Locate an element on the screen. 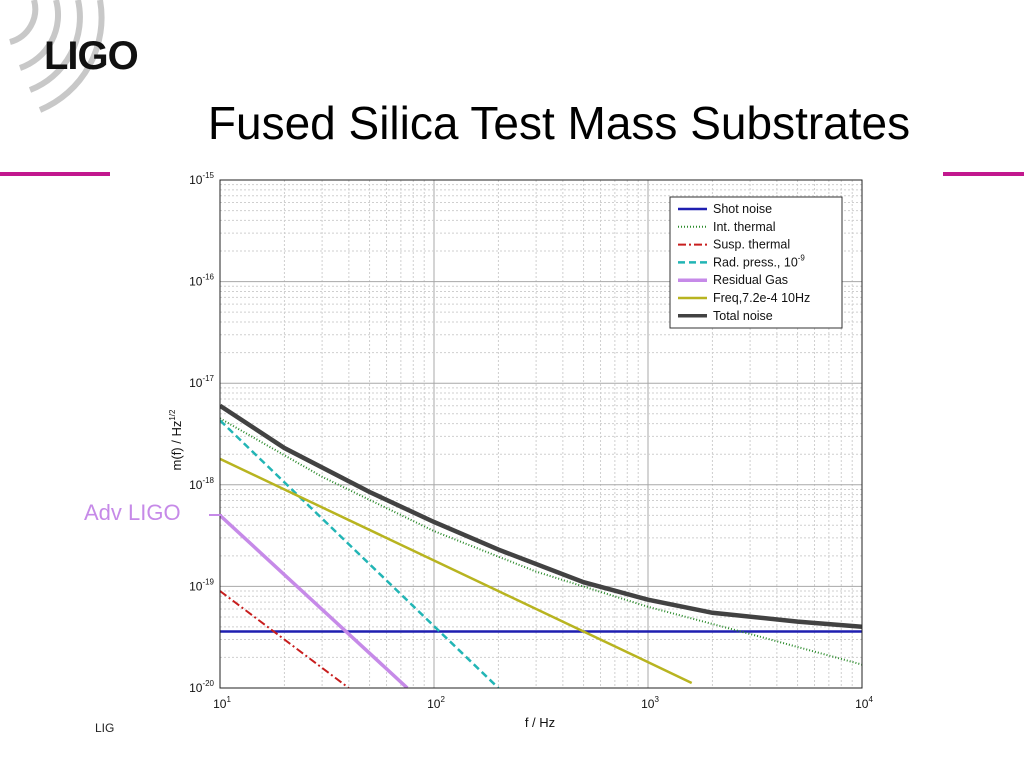 Image resolution: width=1024 pixels, height=768 pixels. y-tick-label: 10-17 is located at coordinates (201, 382).